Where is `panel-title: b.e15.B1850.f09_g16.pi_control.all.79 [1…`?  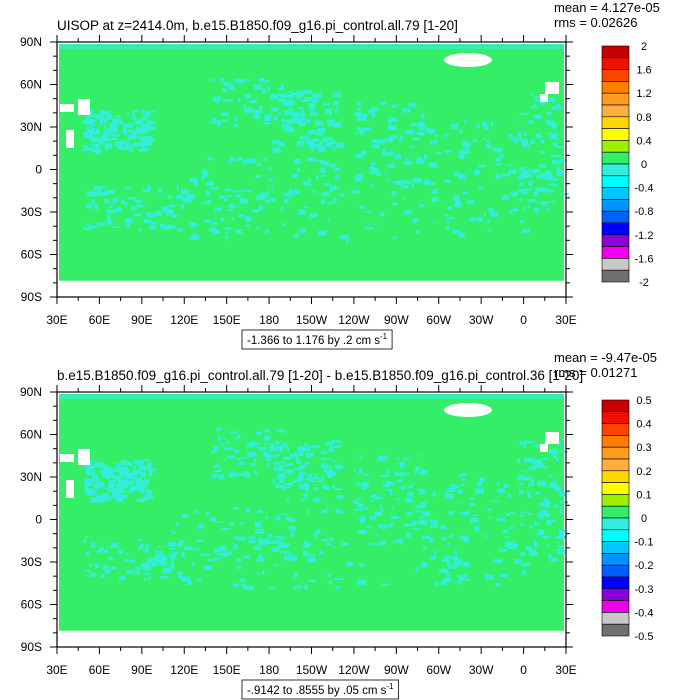 panel-title: b.e15.B1850.f09_g16.pi_control.all.79 [1… is located at coordinates (320, 375).